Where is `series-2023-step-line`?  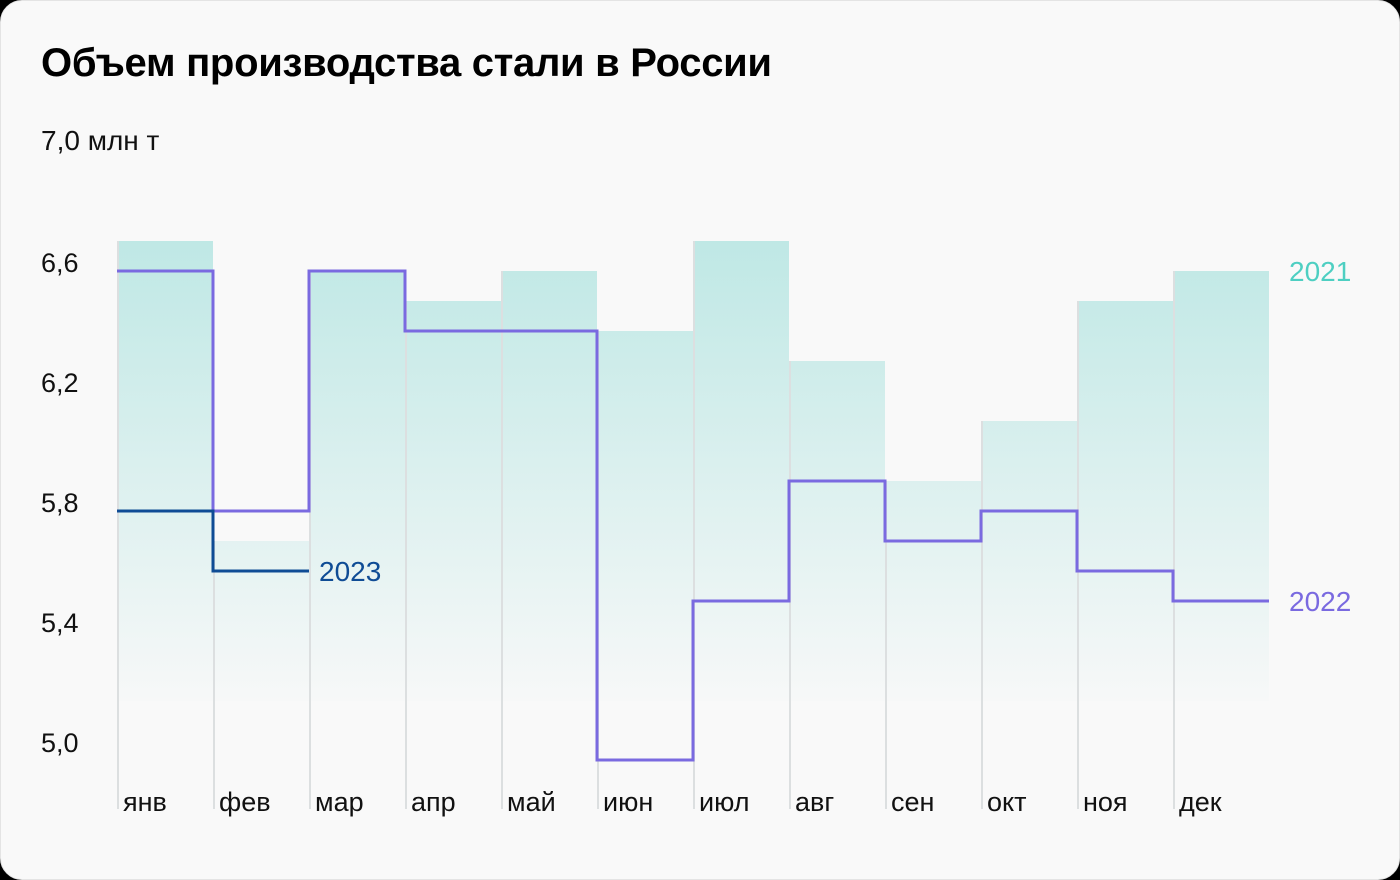
series-2023-step-line is located at coordinates (213, 541).